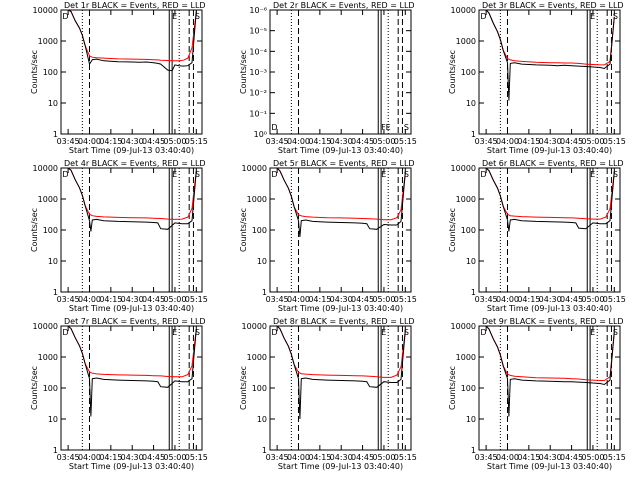 This screenshot has width=640, height=480. Describe the element at coordinates (258, 72) in the screenshot. I see `y-tick-label: 10⁻³` at that location.